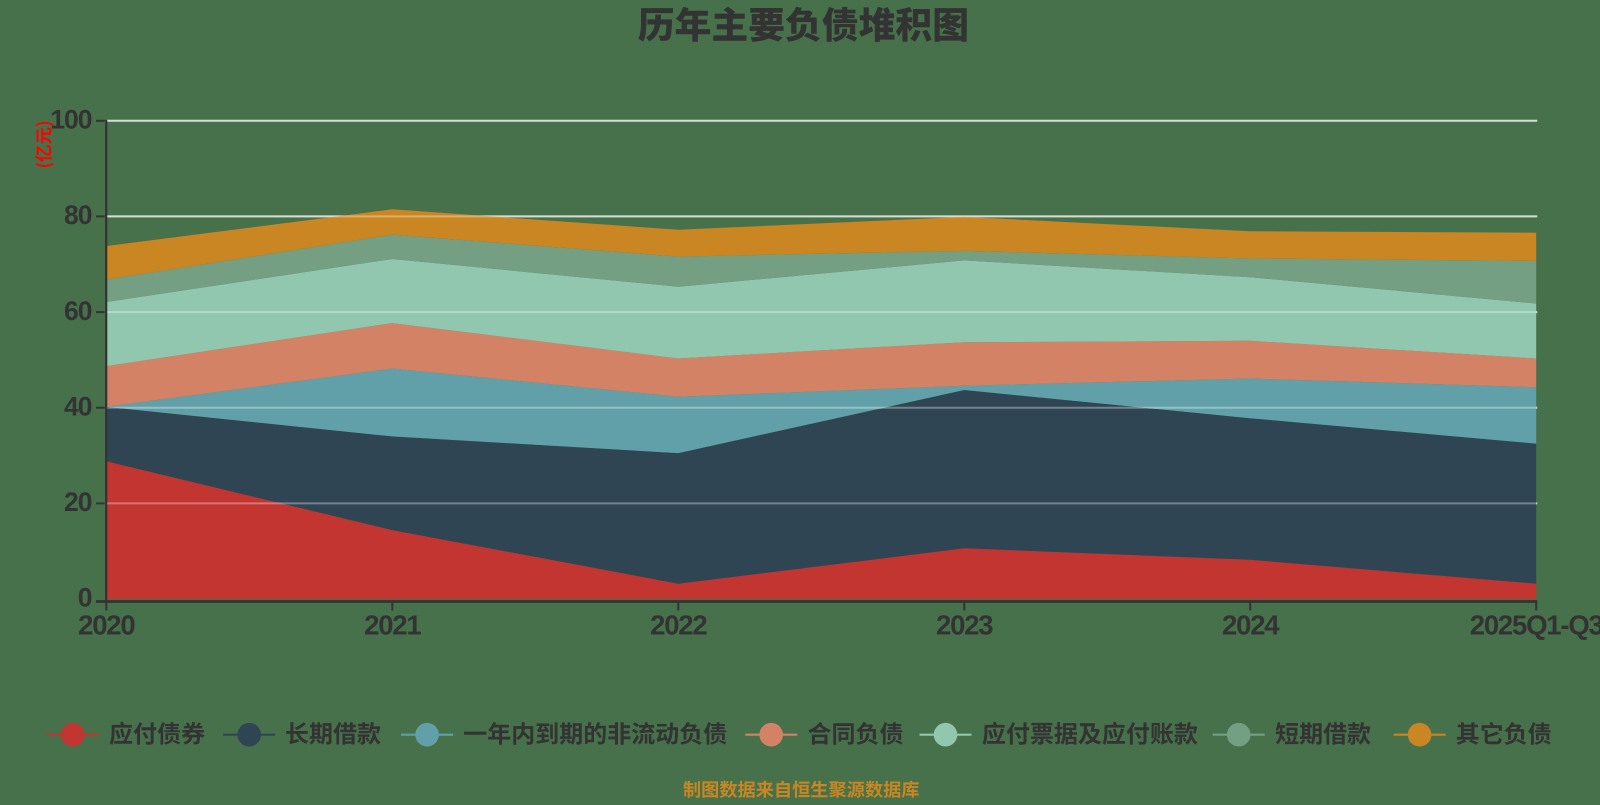 This screenshot has height=805, width=1600. What do you see at coordinates (106, 625) in the screenshot?
I see `svg-text: 2020` at bounding box center [106, 625].